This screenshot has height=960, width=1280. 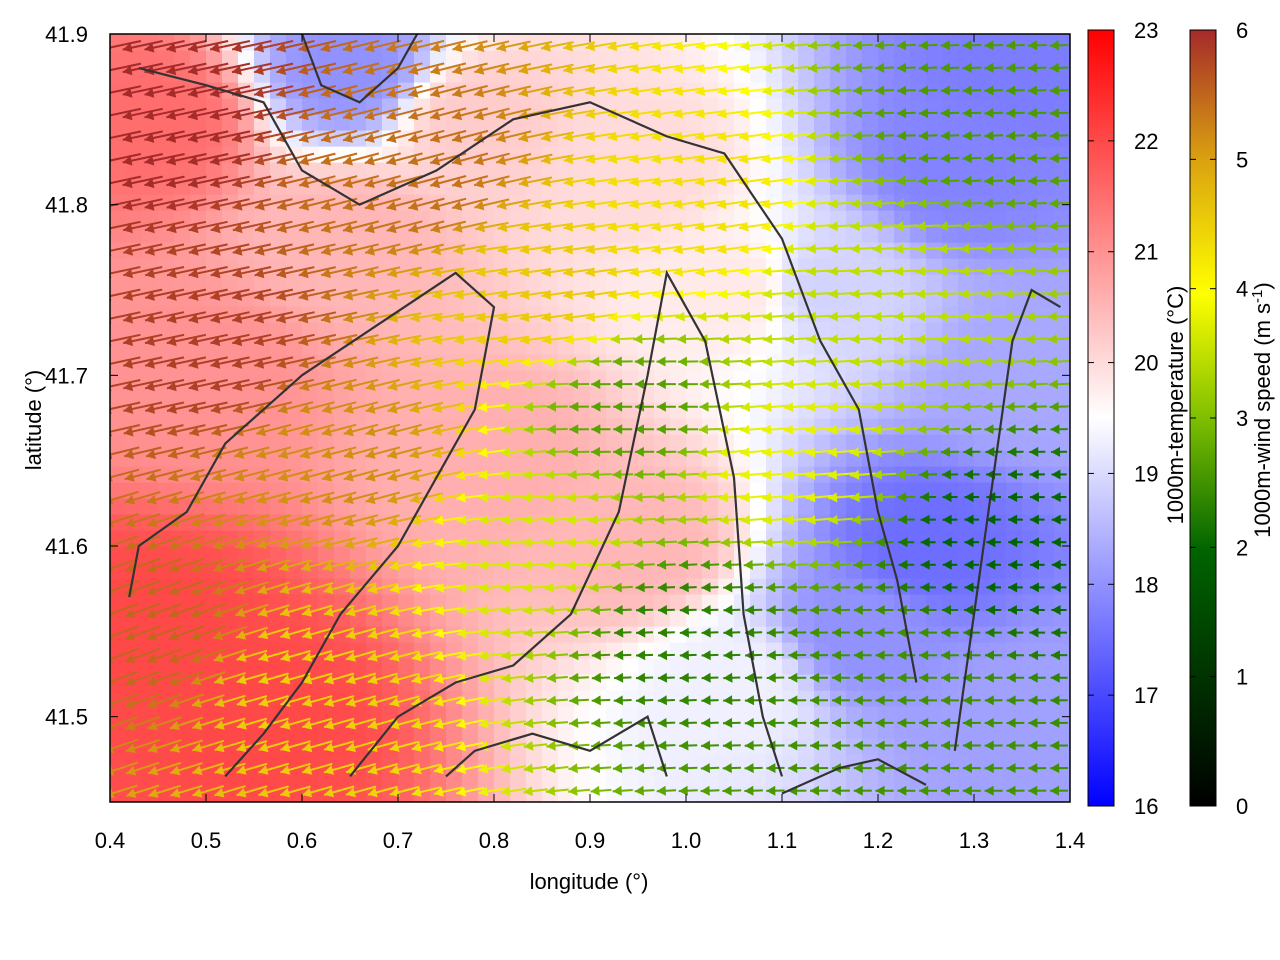 I want to click on x-tick-label: 1.3, so click(x=974, y=840).